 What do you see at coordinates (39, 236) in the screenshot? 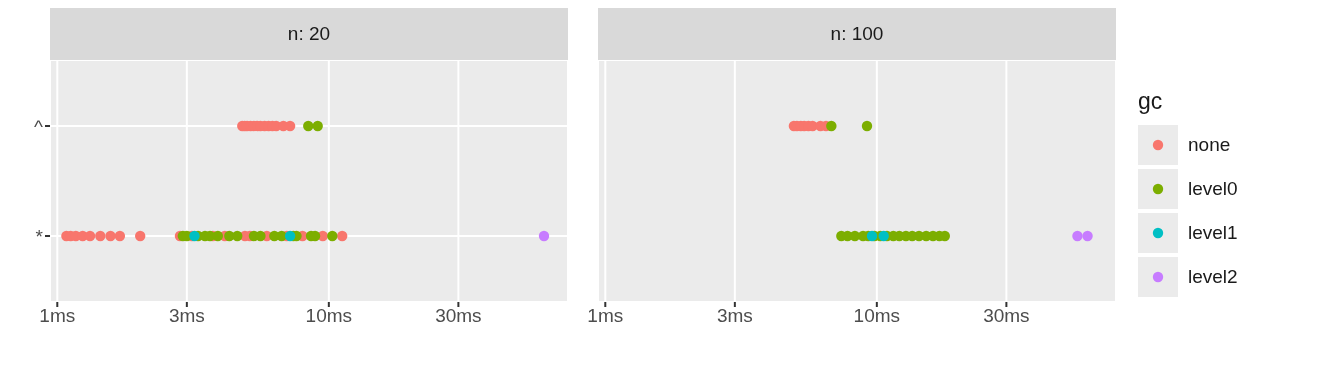
I see `y-tick-label: *` at bounding box center [39, 236].